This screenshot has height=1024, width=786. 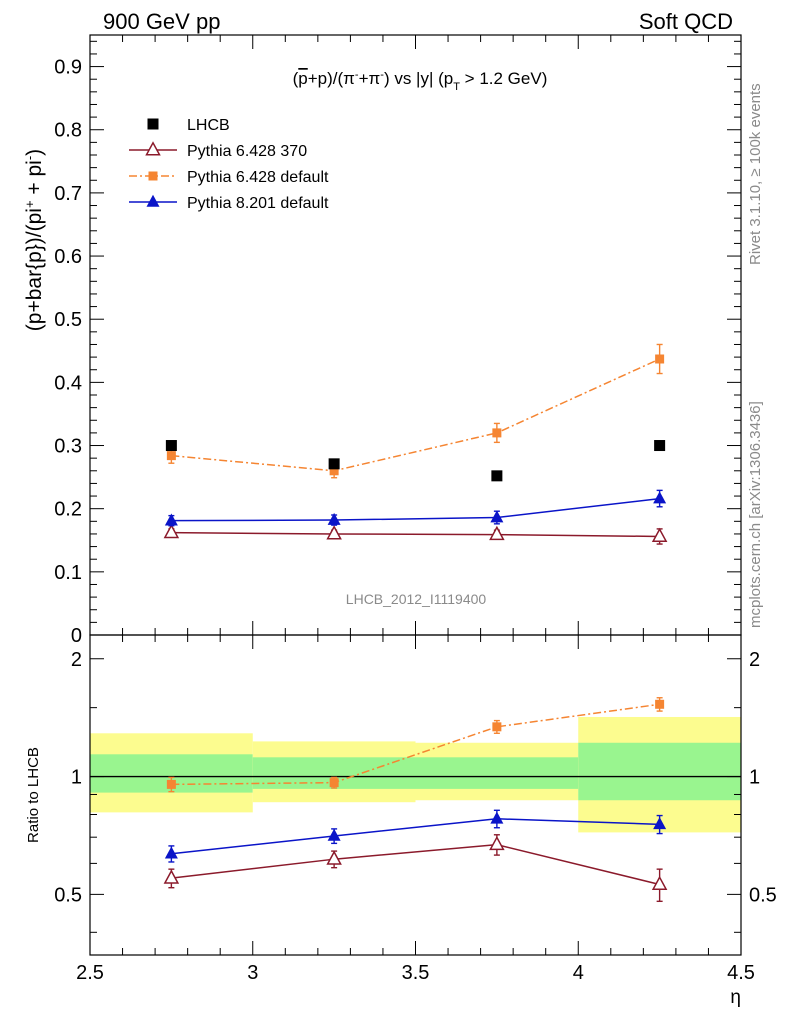 What do you see at coordinates (415, 461) in the screenshot?
I see `series-lhcb` at bounding box center [415, 461].